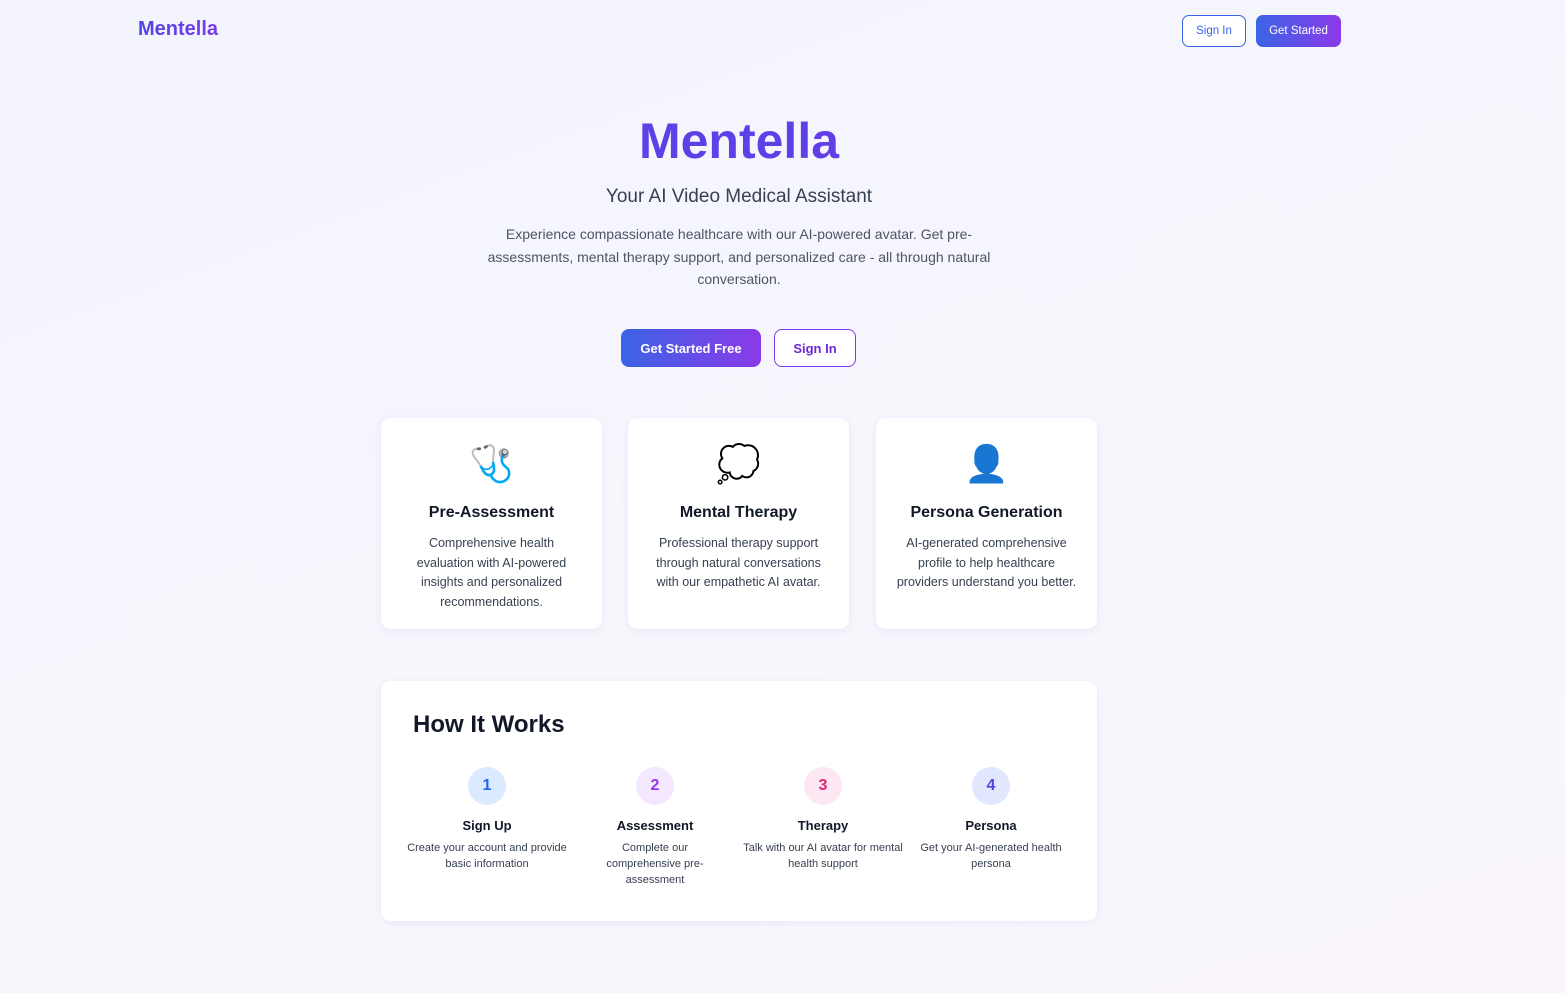  Describe the element at coordinates (991, 825) in the screenshot. I see `step-title: Persona` at that location.